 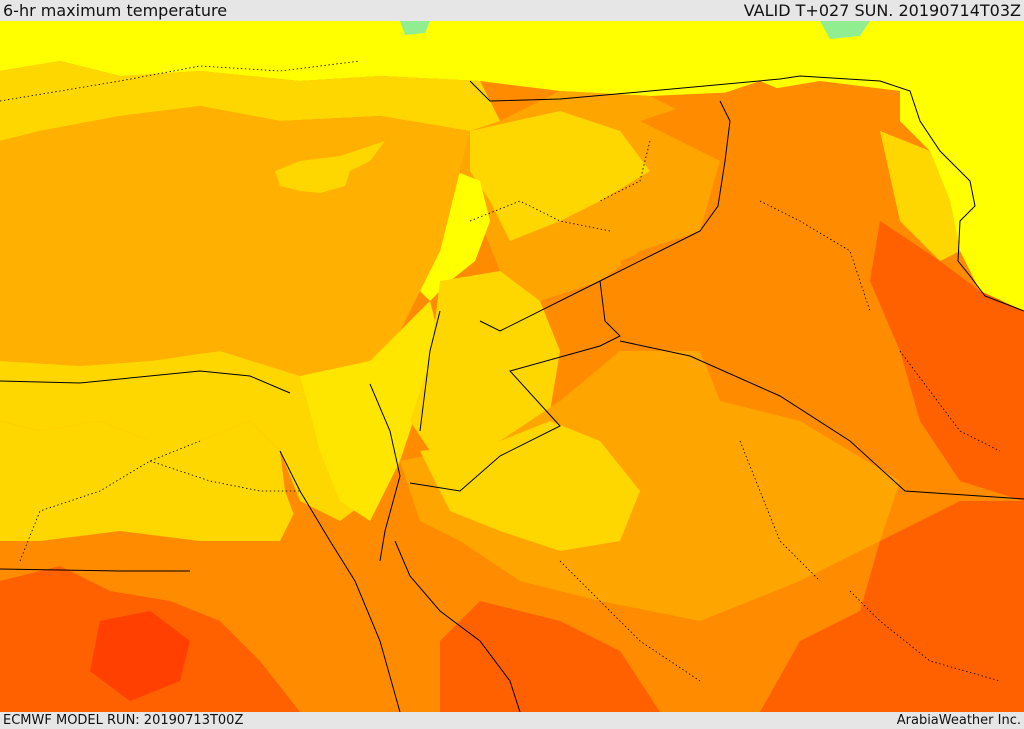 What do you see at coordinates (370, 411) in the screenshot?
I see `sinai-yellow` at bounding box center [370, 411].